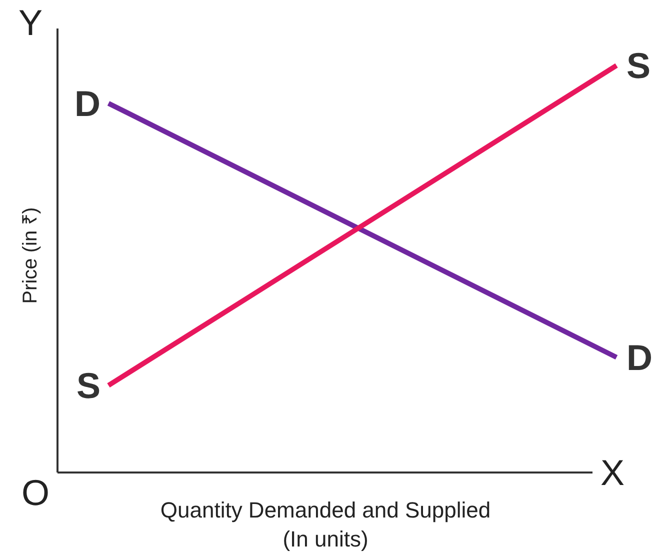 Image resolution: width=671 pixels, height=557 pixels. I want to click on text: Y, so click(30, 22).